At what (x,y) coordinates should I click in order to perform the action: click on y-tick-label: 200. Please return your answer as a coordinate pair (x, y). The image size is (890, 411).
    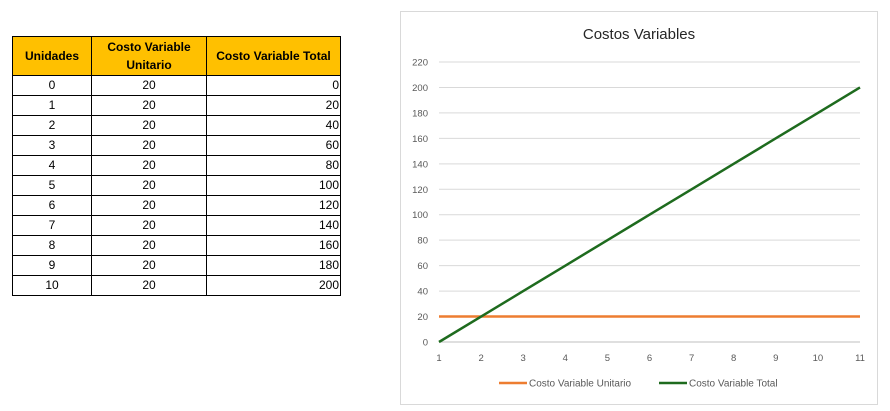
    Looking at the image, I should click on (420, 88).